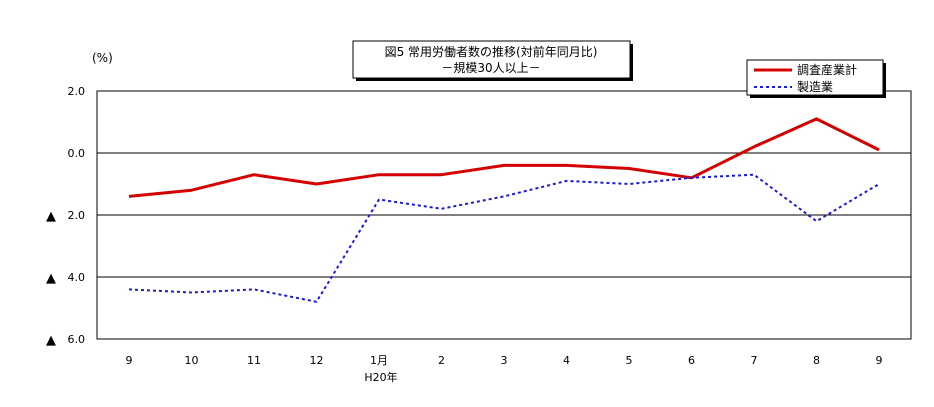  I want to click on chart-title-box: 図5 常用労働者数の推移(対前年同月比) －規模30人以上－, so click(492, 60).